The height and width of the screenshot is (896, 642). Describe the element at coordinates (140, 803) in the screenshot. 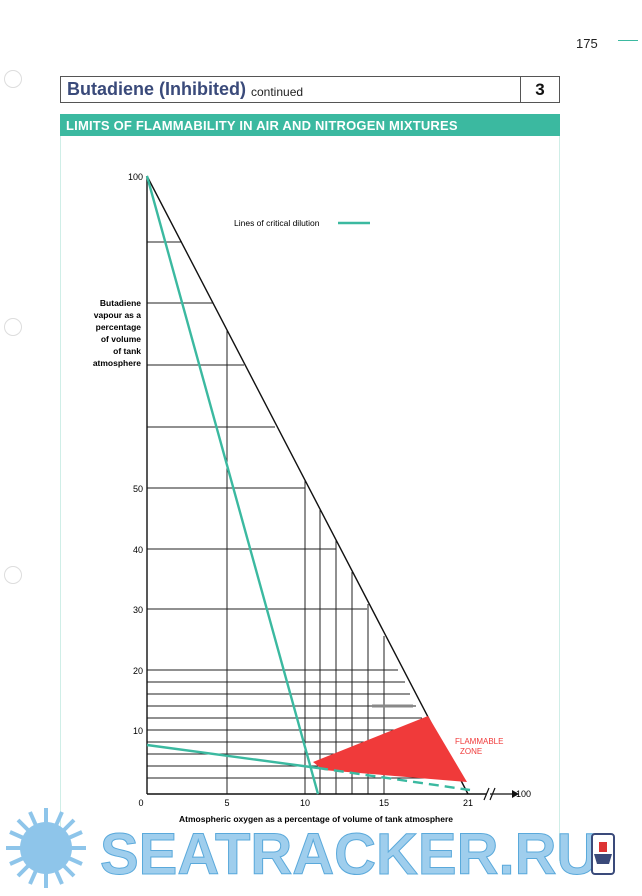

I see `x-tick-label: 0` at that location.